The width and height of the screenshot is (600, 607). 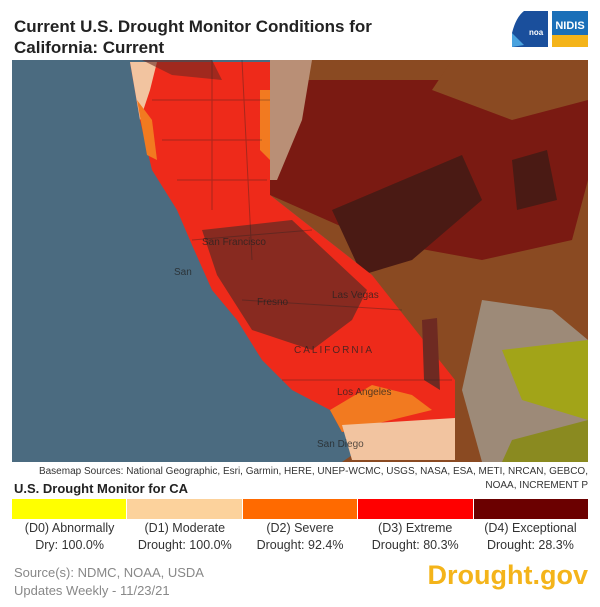 I want to click on drought-gov-link: Drought.gov, so click(x=507, y=575).